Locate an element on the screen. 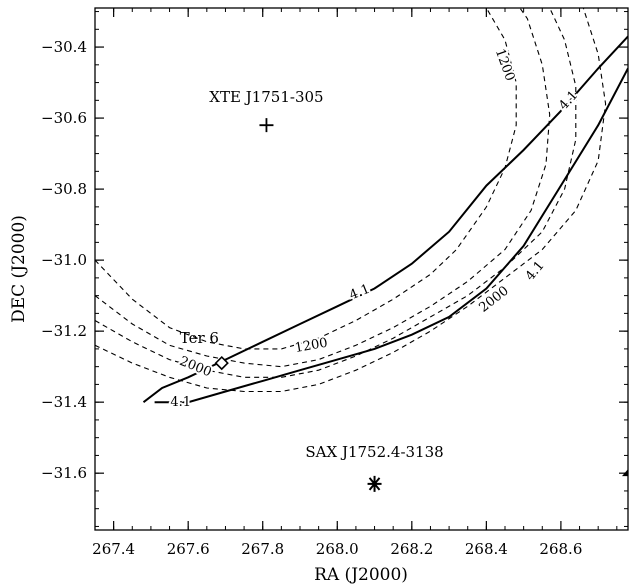  y-tick-label: −31.0 is located at coordinates (64, 260).